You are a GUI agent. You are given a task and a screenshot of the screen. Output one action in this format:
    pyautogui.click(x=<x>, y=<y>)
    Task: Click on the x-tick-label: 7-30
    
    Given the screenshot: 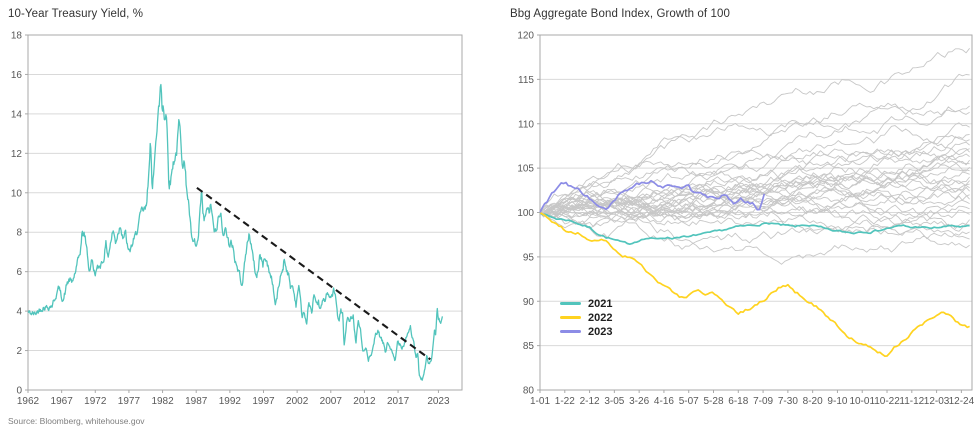 What is the action you would take?
    pyautogui.click(x=788, y=401)
    